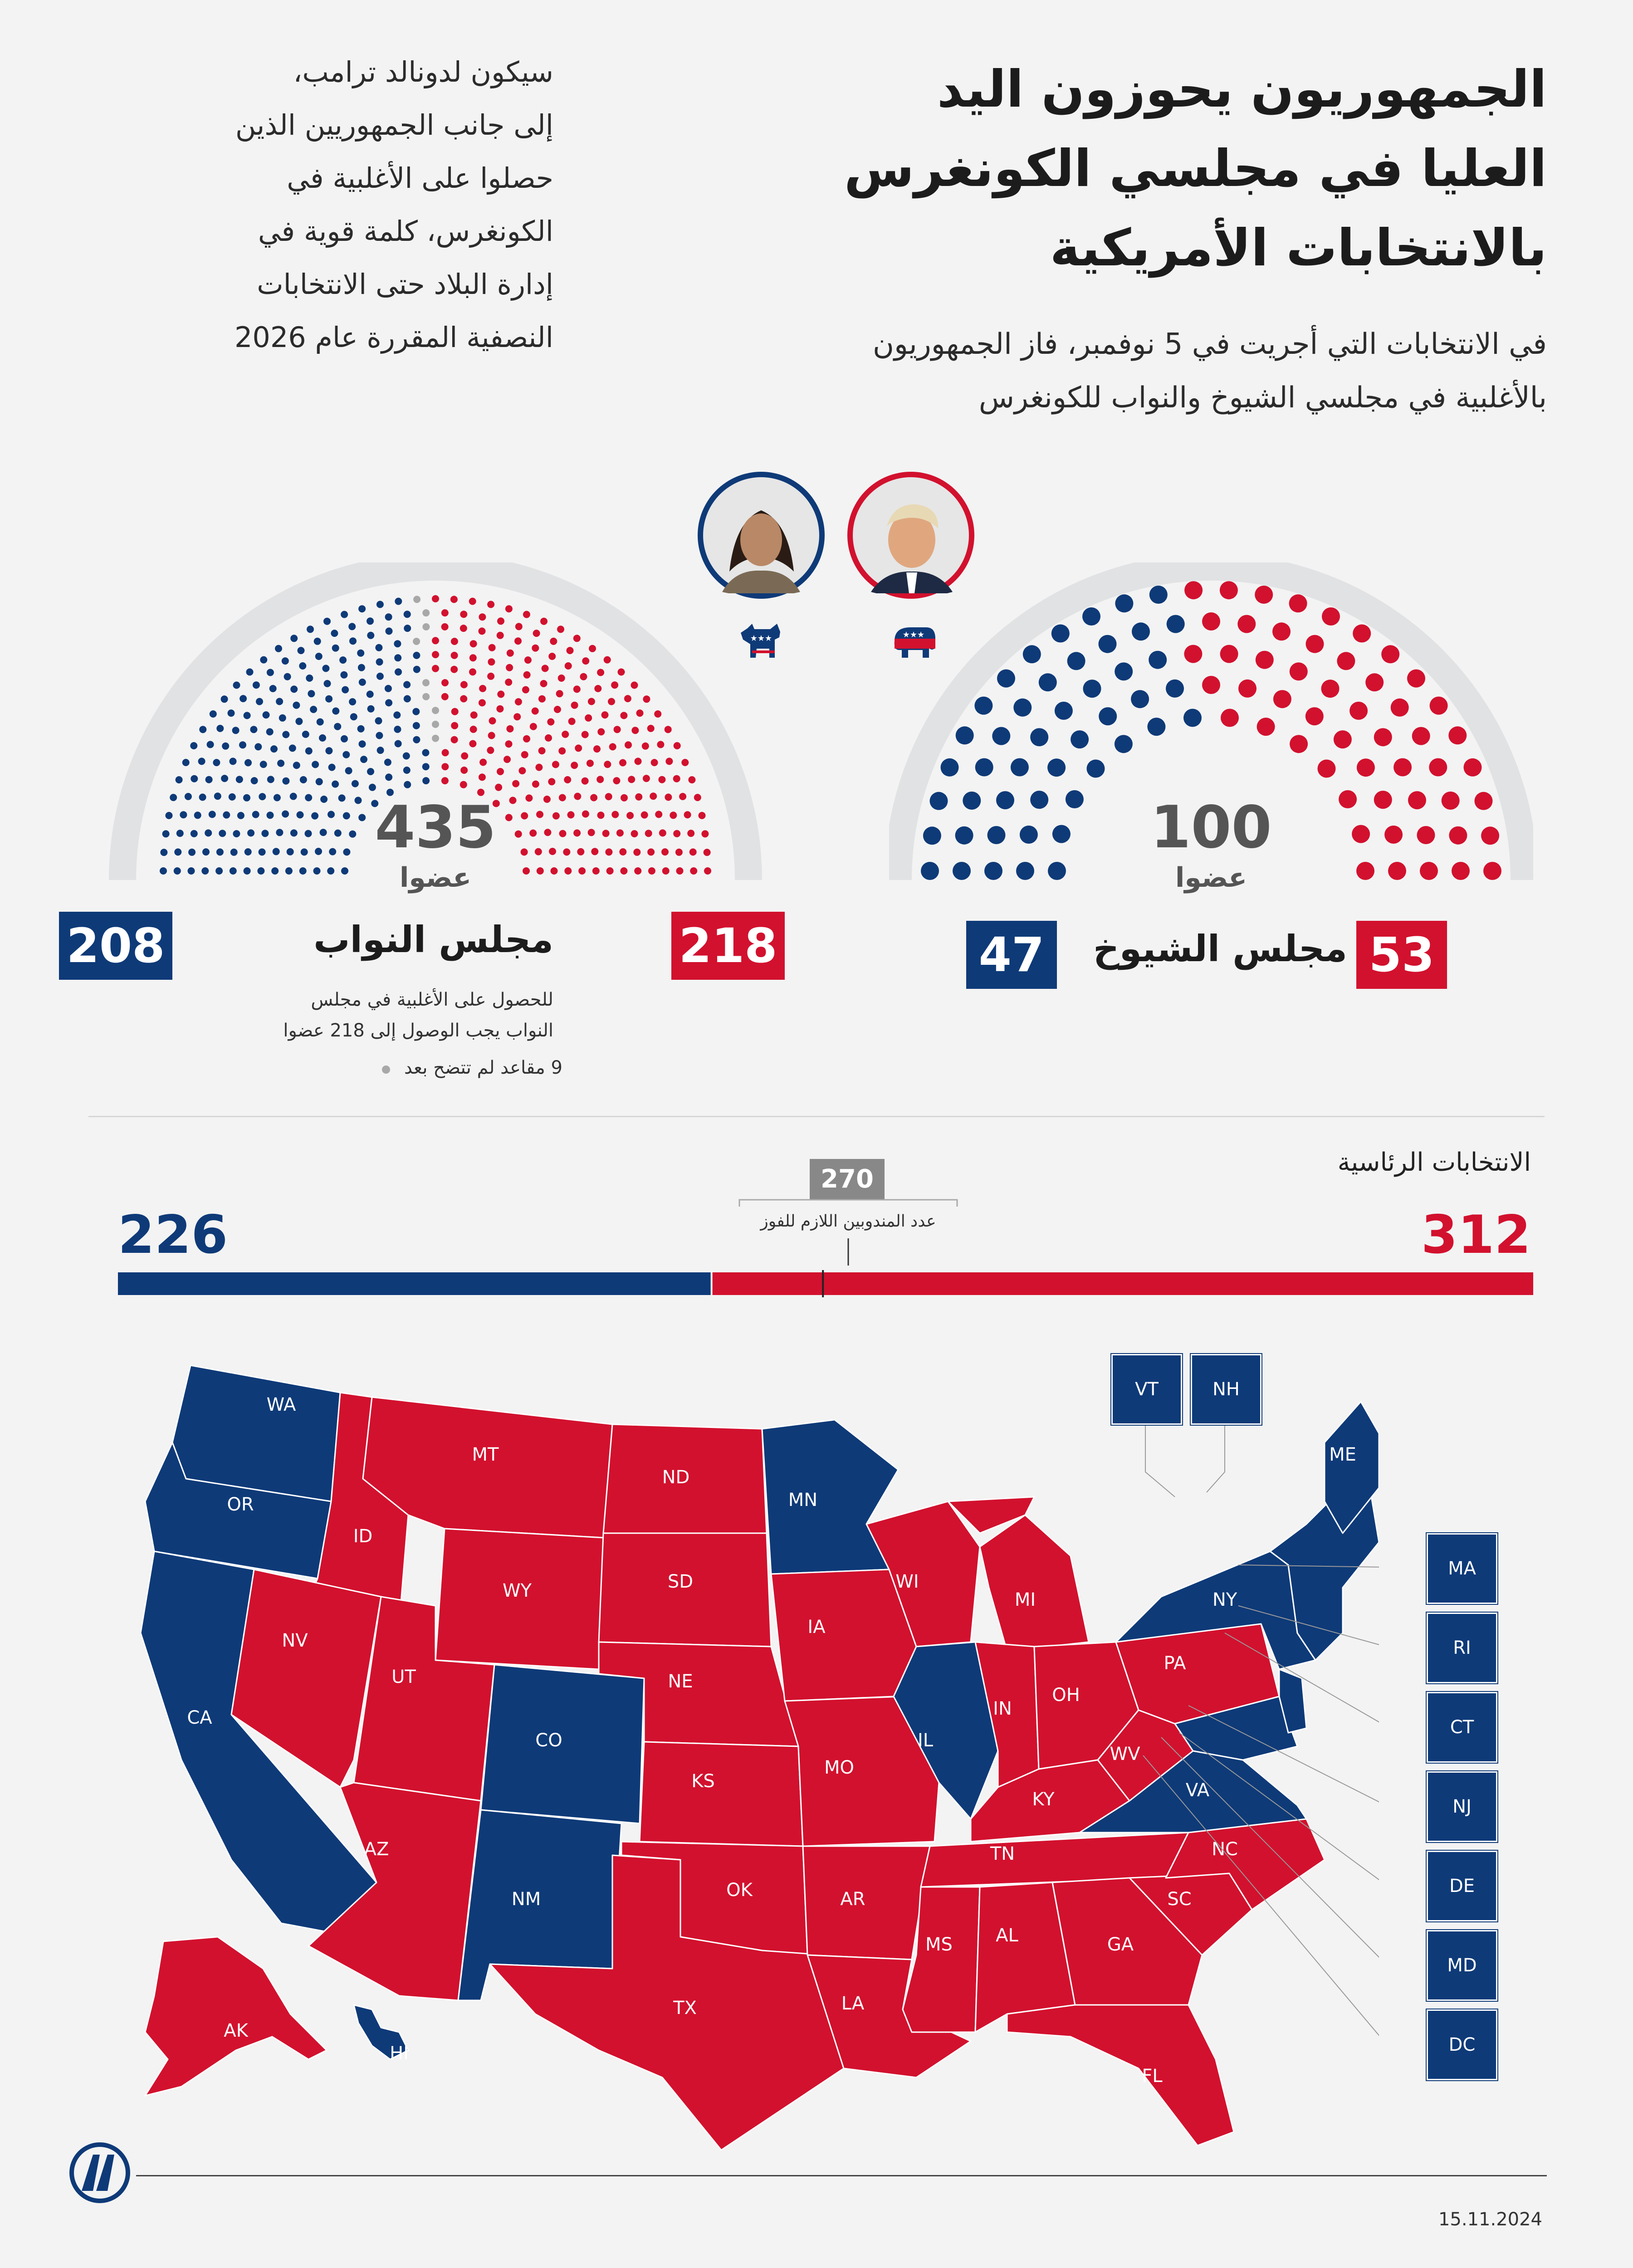  Describe the element at coordinates (1225, 1600) in the screenshot. I see `map-label-ny: NY` at that location.